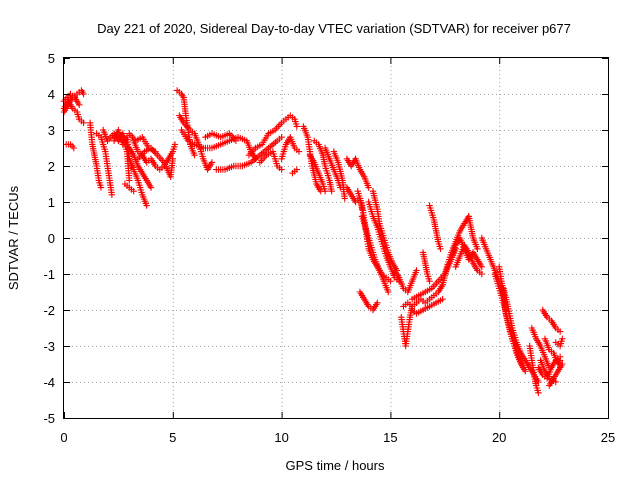 Image resolution: width=640 pixels, height=480 pixels. I want to click on y-tick-label: -4, so click(49, 382).